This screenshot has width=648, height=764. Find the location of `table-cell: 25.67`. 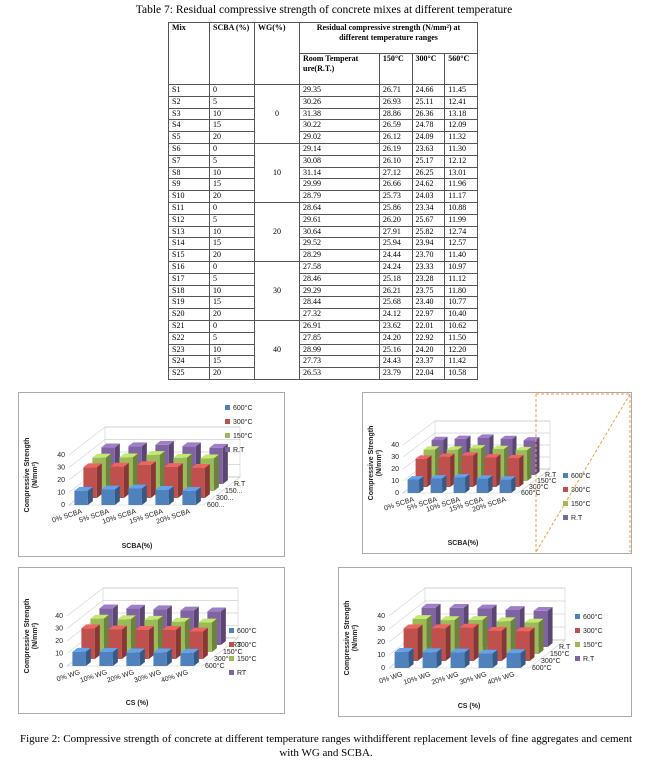

table-cell: 25.67 is located at coordinates (428, 220).